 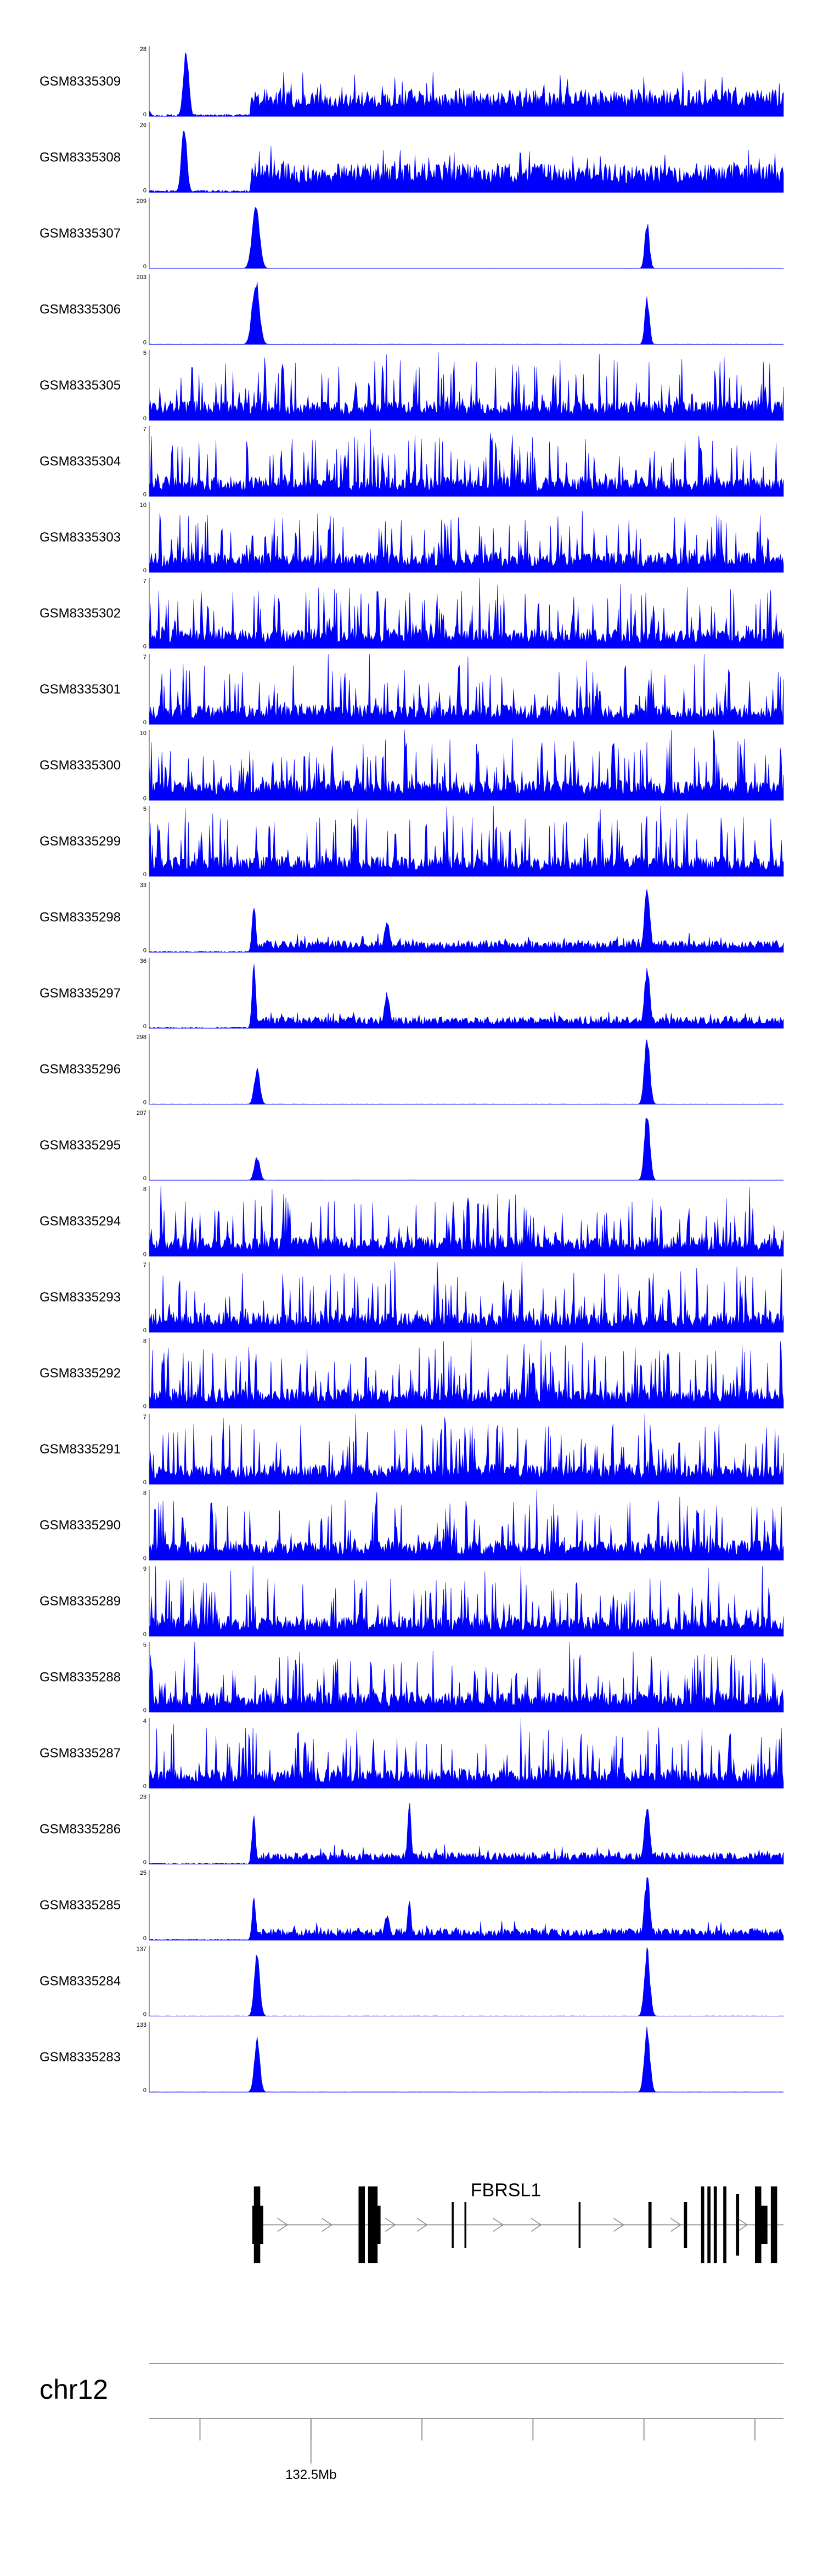 I want to click on track-label: GSM8335305, so click(x=80, y=386).